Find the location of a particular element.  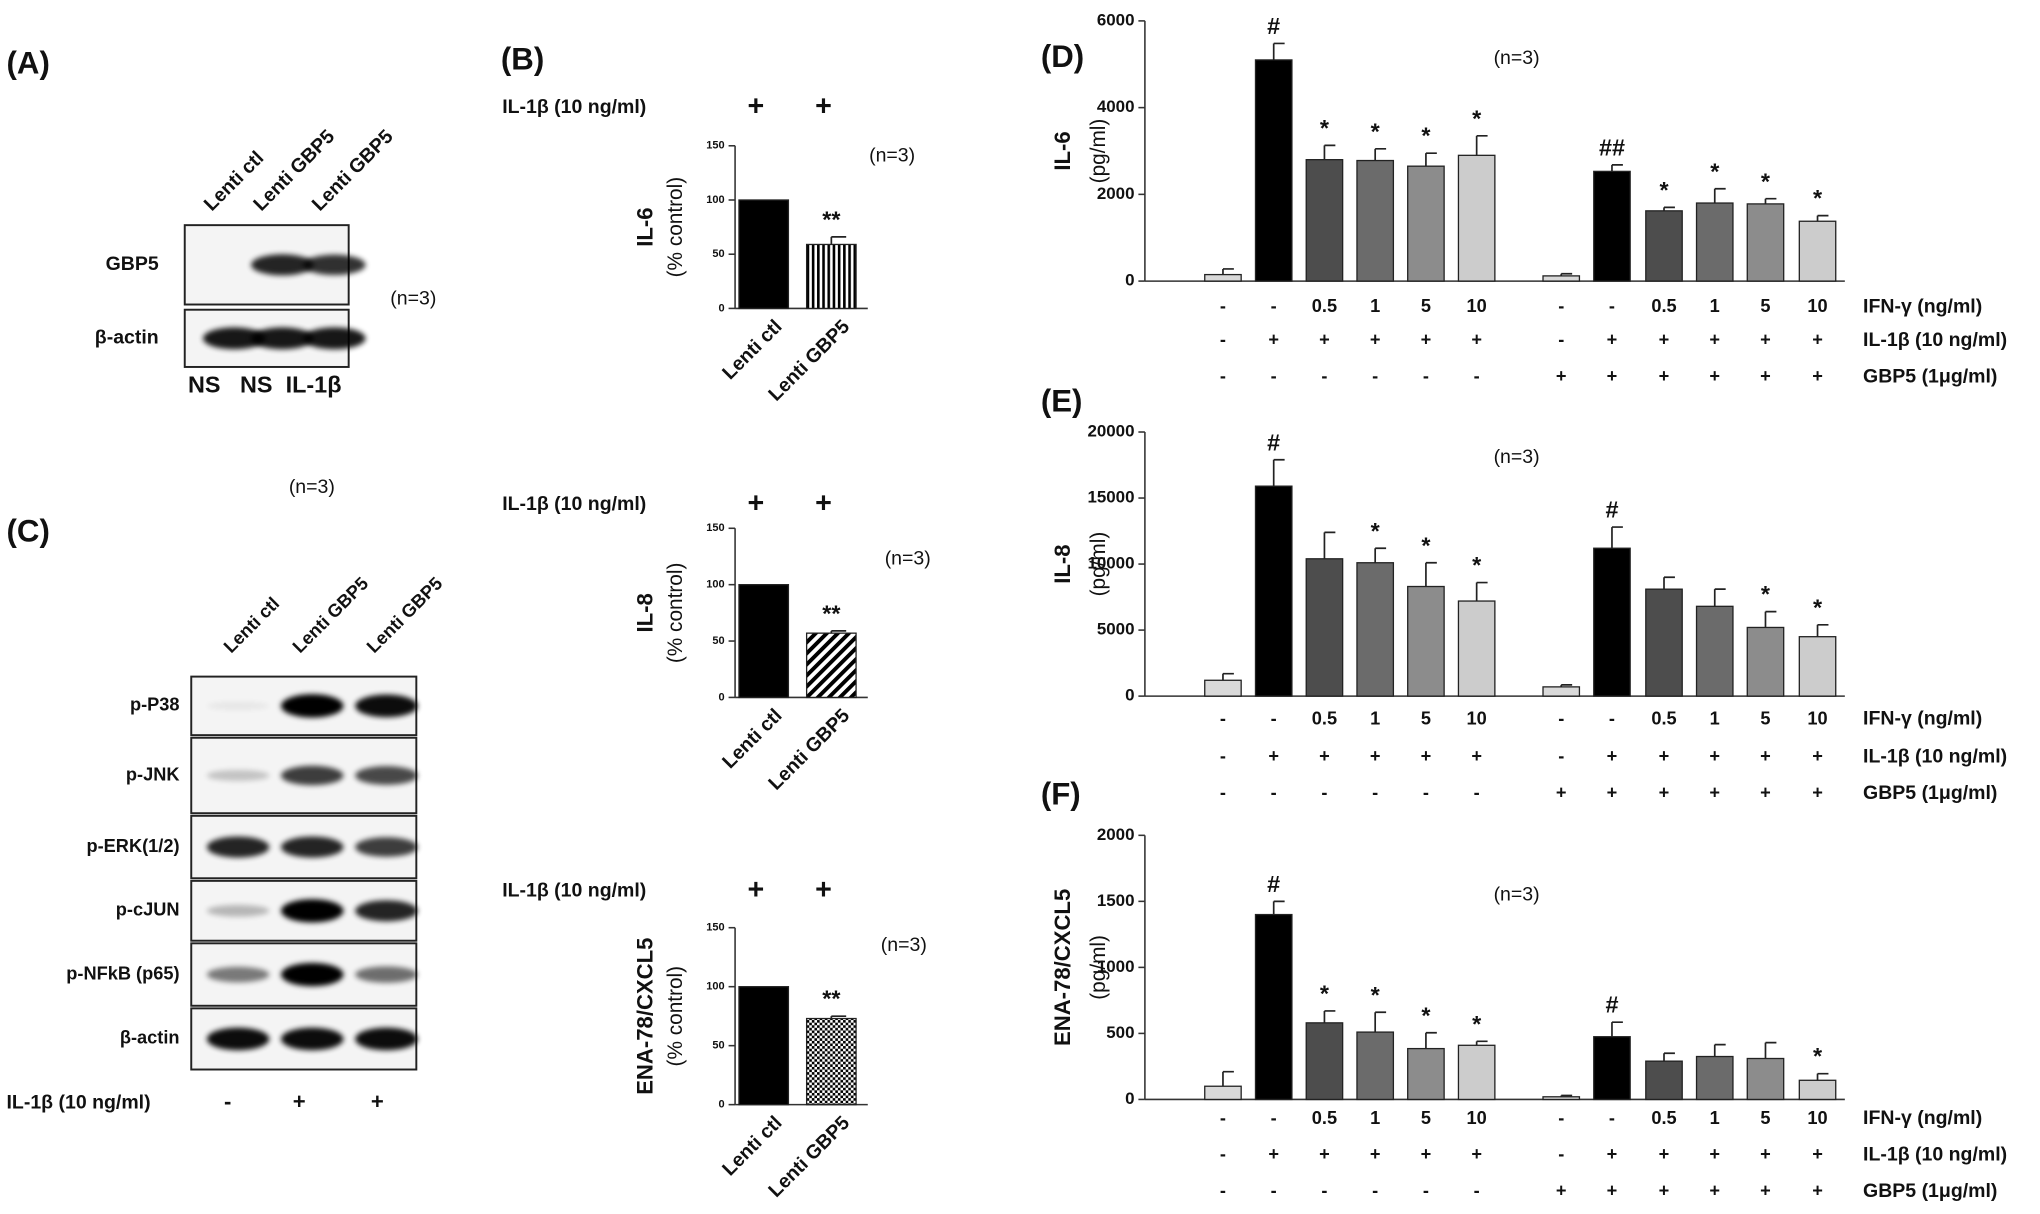

condition-value: 0.5 is located at coordinates (1663, 718).